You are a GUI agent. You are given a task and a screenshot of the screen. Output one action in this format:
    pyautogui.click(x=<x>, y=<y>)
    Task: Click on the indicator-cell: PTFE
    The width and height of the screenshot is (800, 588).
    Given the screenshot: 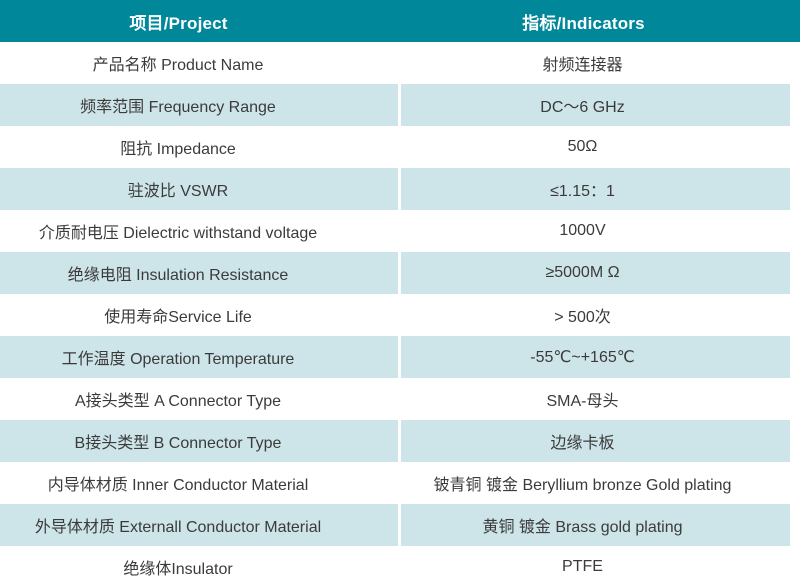 What is the action you would take?
    pyautogui.click(x=582, y=566)
    